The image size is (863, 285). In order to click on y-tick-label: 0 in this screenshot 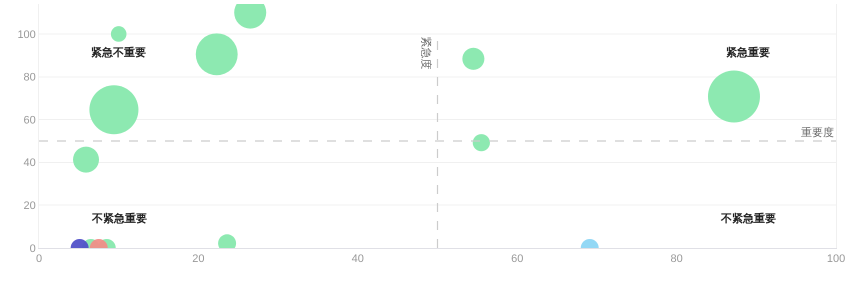, I will do `click(33, 248)`.